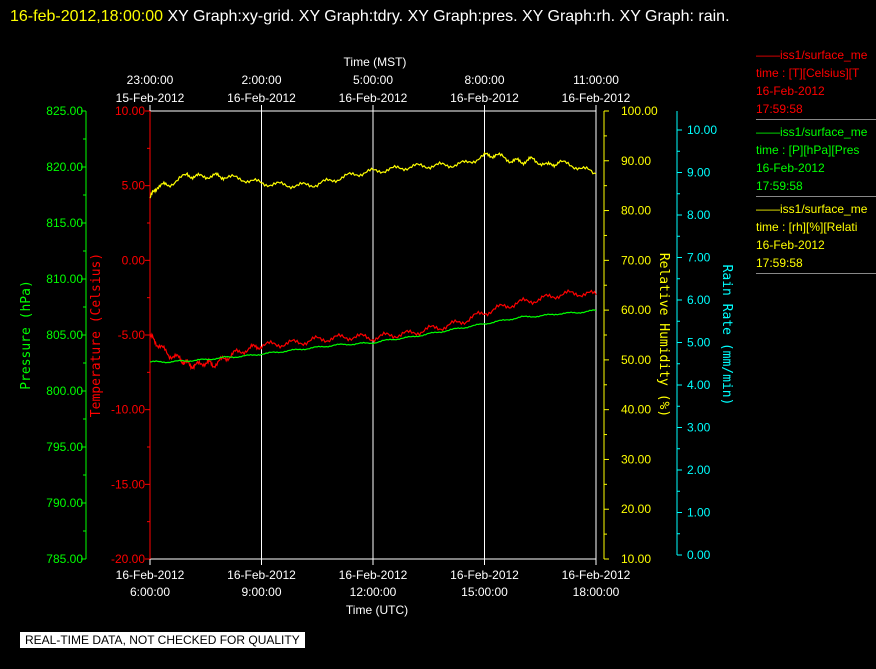 This screenshot has width=876, height=669. I want to click on humidity-tick-label: 60.00, so click(636, 310).